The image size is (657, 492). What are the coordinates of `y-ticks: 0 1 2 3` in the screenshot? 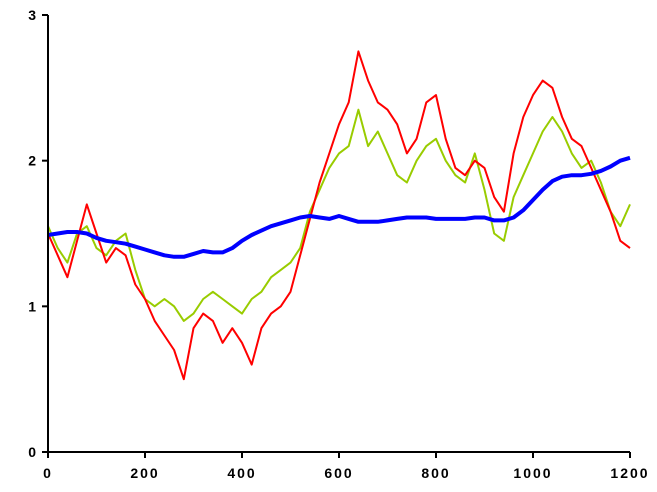 It's located at (38, 233).